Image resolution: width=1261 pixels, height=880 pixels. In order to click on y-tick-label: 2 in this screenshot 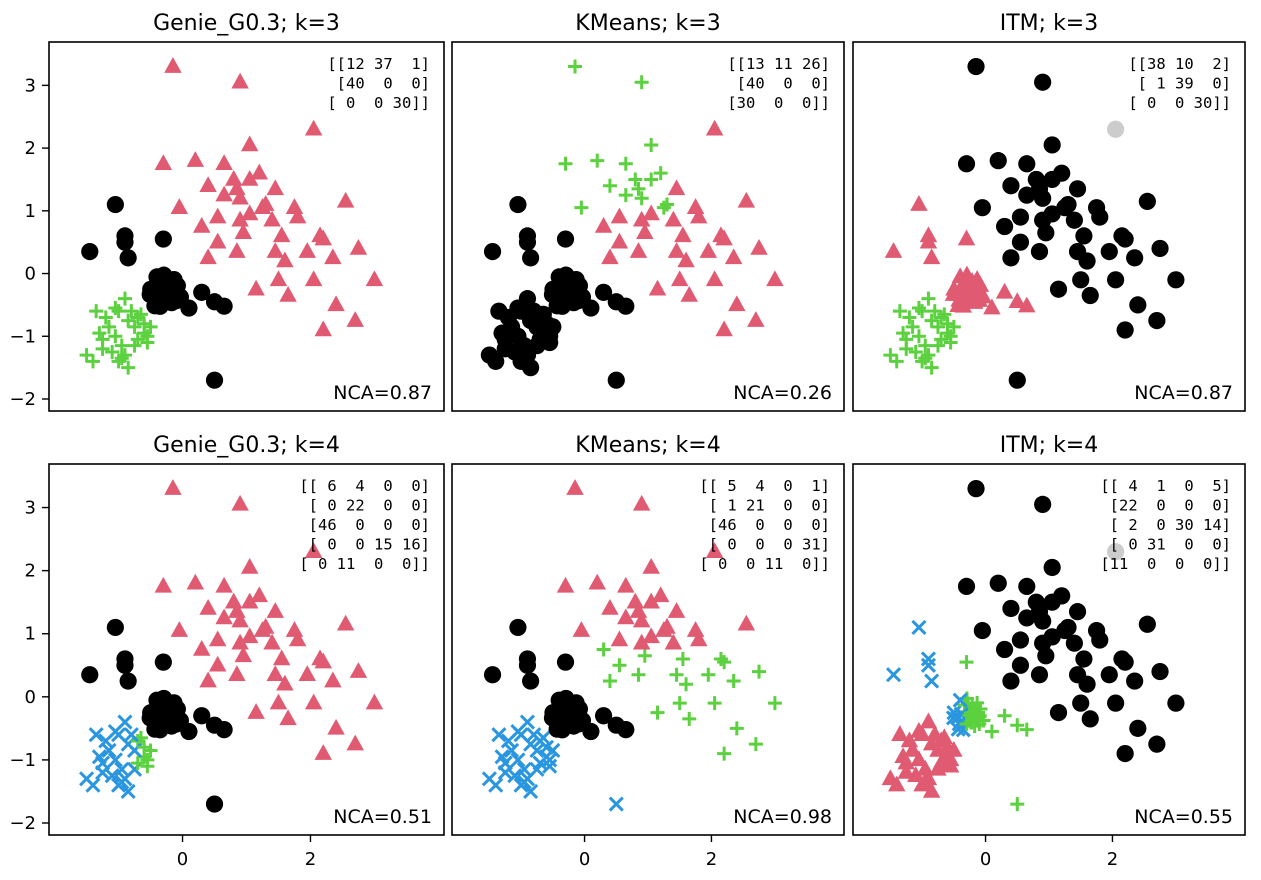, I will do `click(30, 148)`.